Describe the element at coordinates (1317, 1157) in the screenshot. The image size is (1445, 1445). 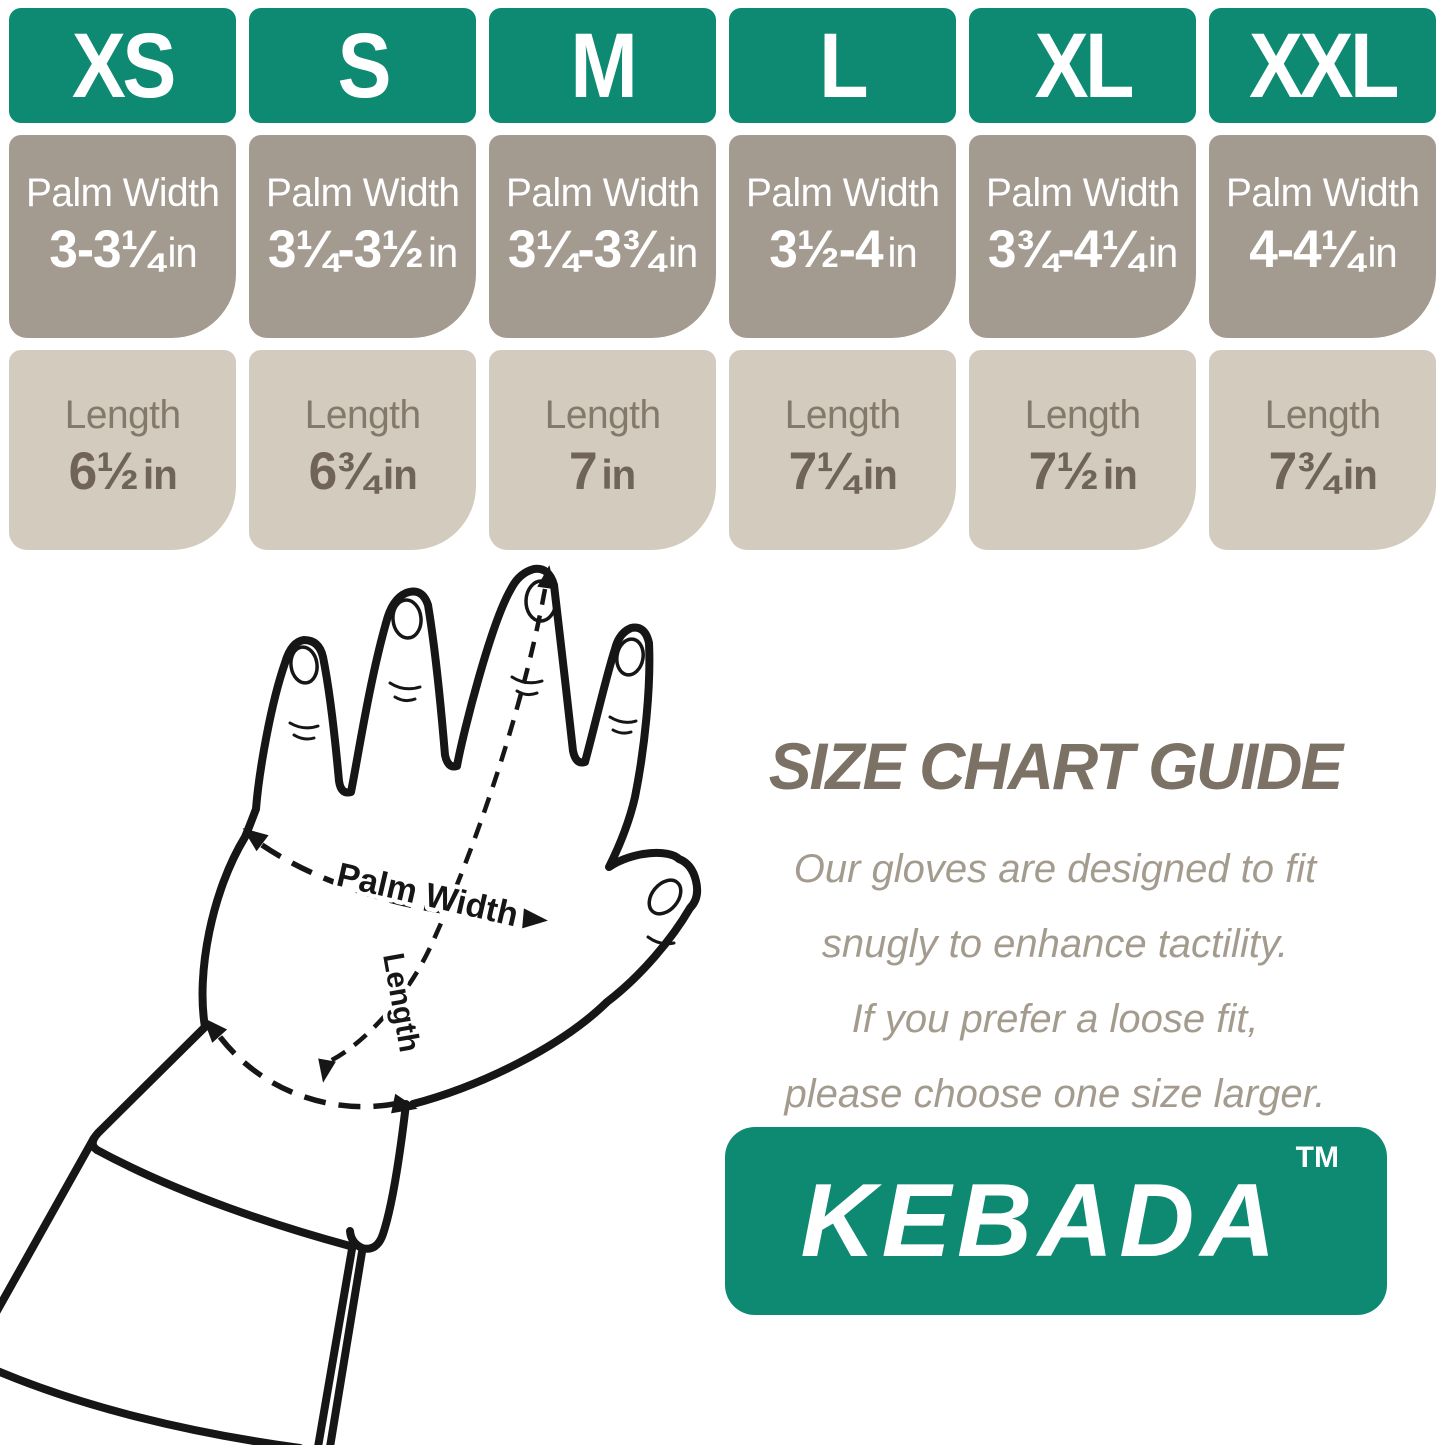
I see `trademark-symbol: TM` at that location.